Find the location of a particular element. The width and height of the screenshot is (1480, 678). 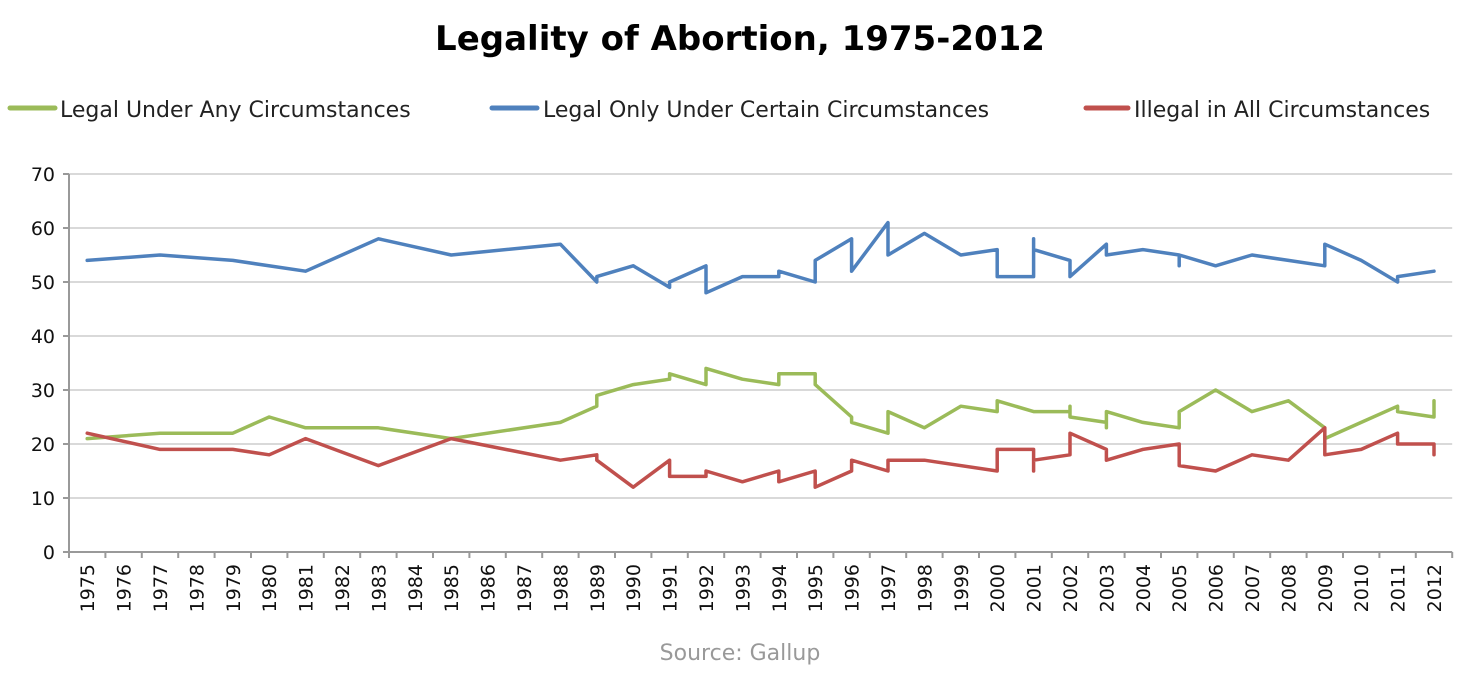

x-tick-label: 2002 is located at coordinates (1071, 588).